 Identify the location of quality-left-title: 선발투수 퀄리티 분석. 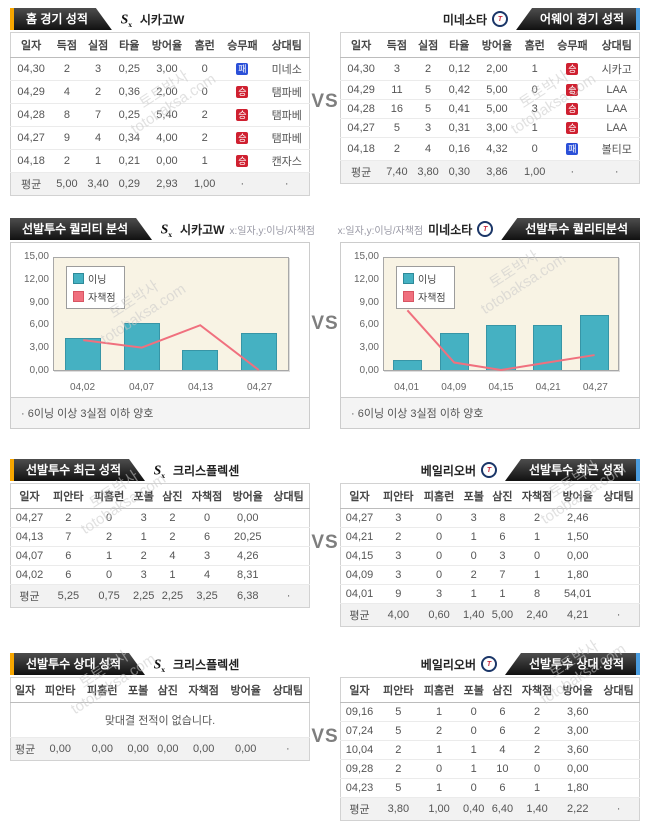
(81, 229).